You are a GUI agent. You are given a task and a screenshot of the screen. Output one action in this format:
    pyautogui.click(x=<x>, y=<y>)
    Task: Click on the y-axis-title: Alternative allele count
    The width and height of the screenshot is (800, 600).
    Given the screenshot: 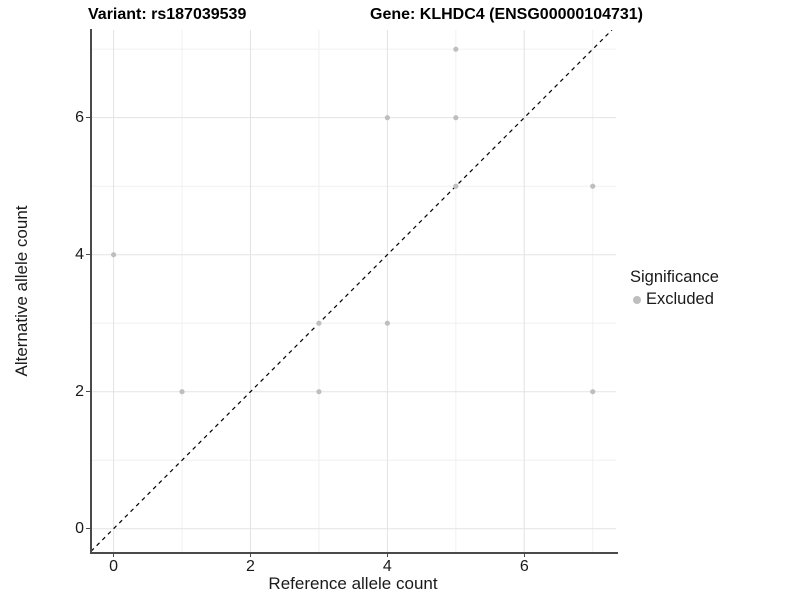 What is the action you would take?
    pyautogui.click(x=21, y=291)
    